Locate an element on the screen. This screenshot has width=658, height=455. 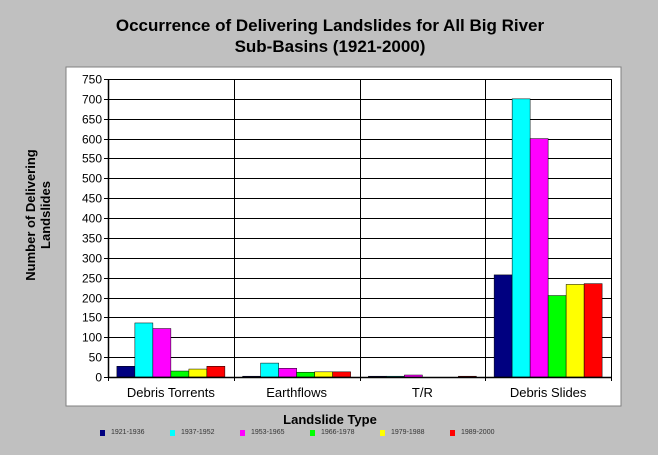
y-tick-label: 200 is located at coordinates (92, 299).